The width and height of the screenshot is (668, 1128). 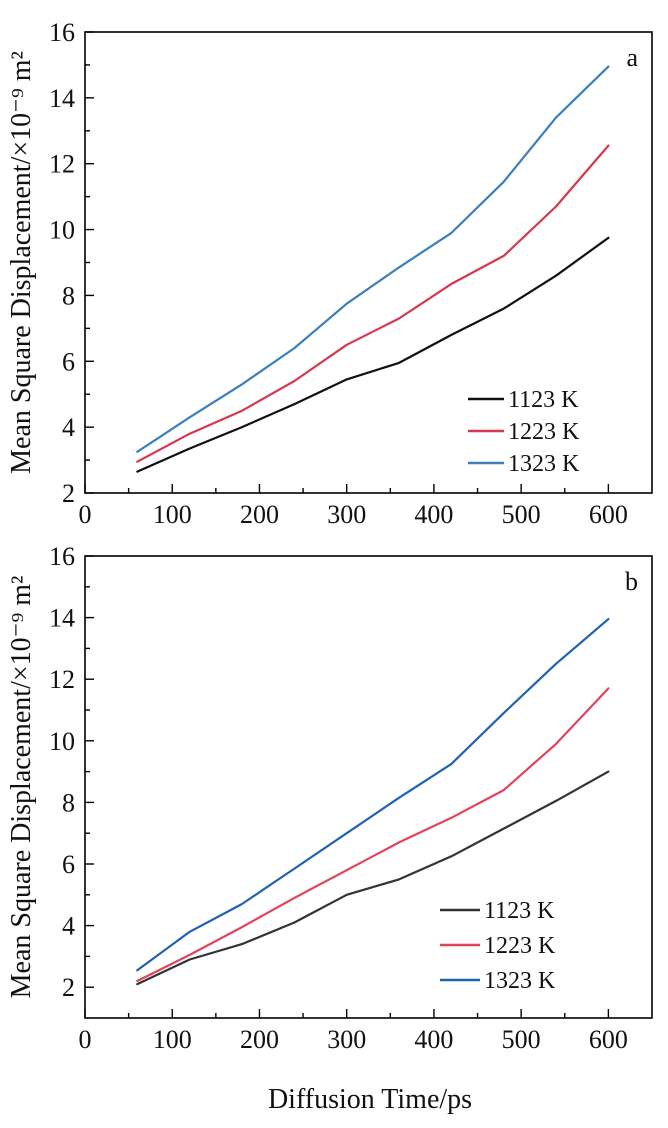 I want to click on panel-label: b, so click(x=631, y=581).